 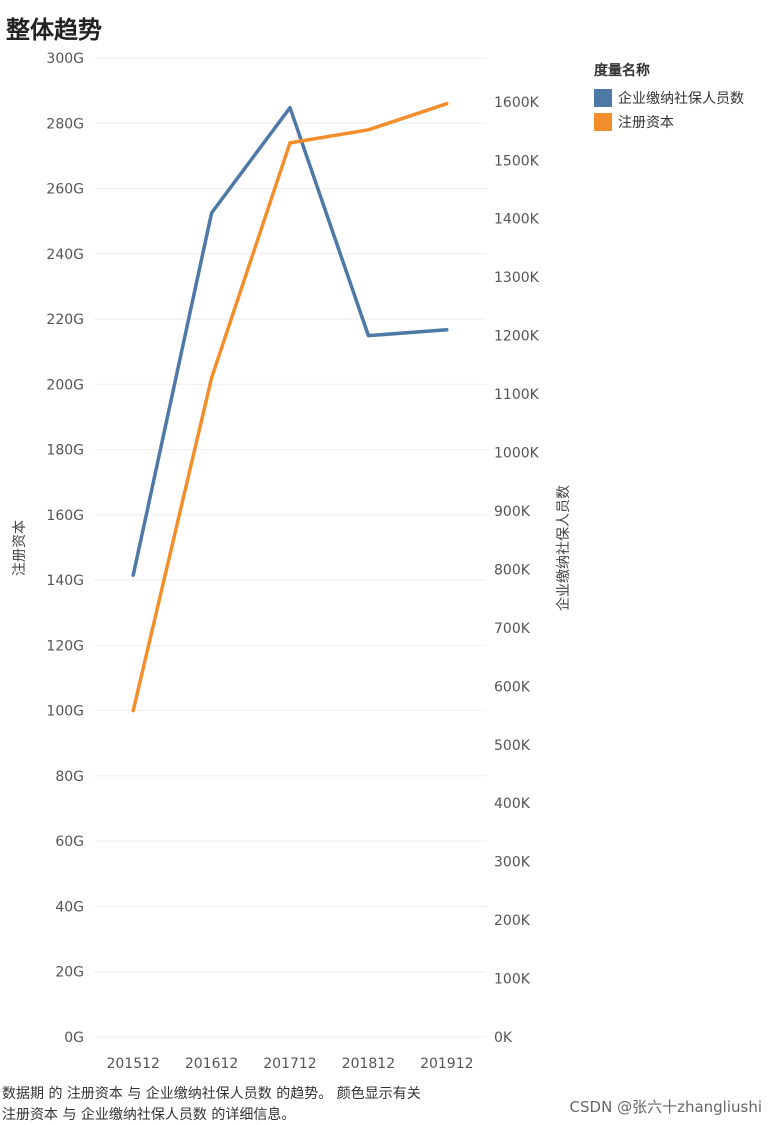 What do you see at coordinates (512, 804) in the screenshot?
I see `right-tick-label: 400K` at bounding box center [512, 804].